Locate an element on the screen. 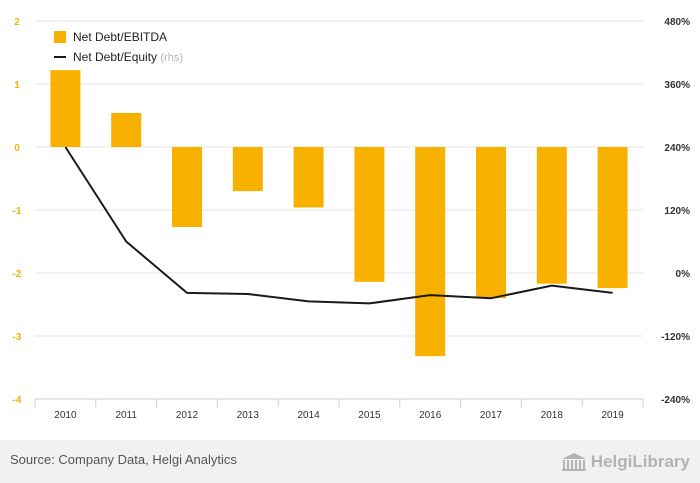  brand-logo: HelgiLibrary is located at coordinates (625, 462).